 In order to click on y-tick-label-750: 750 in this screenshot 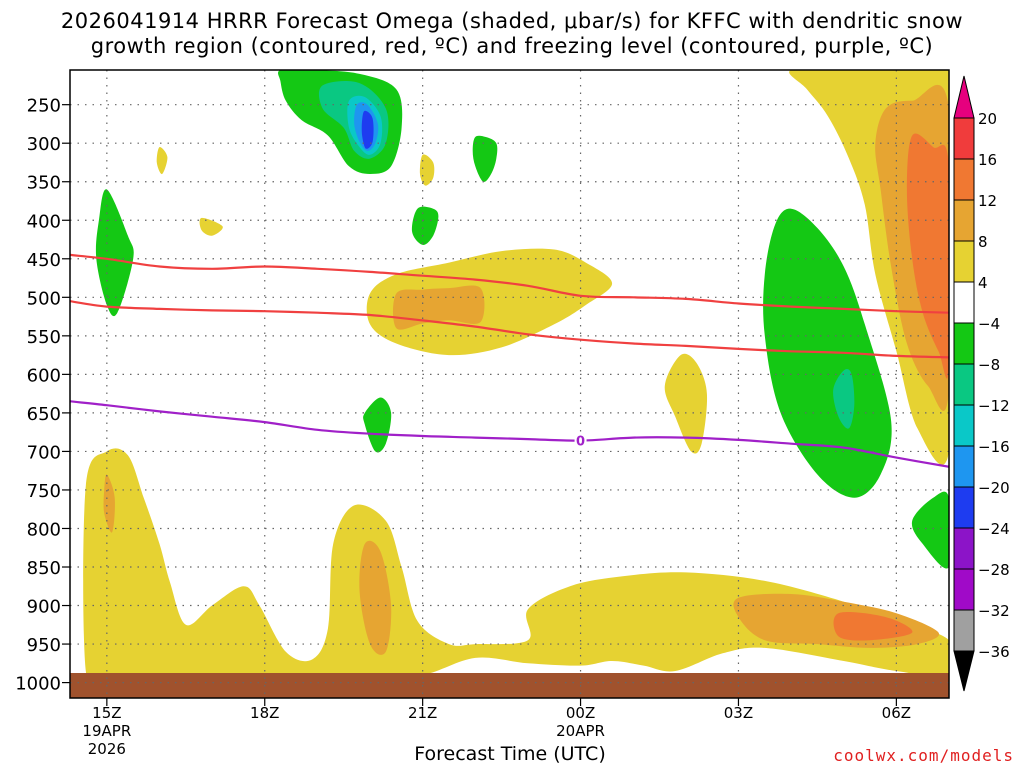, I will do `click(44, 491)`.